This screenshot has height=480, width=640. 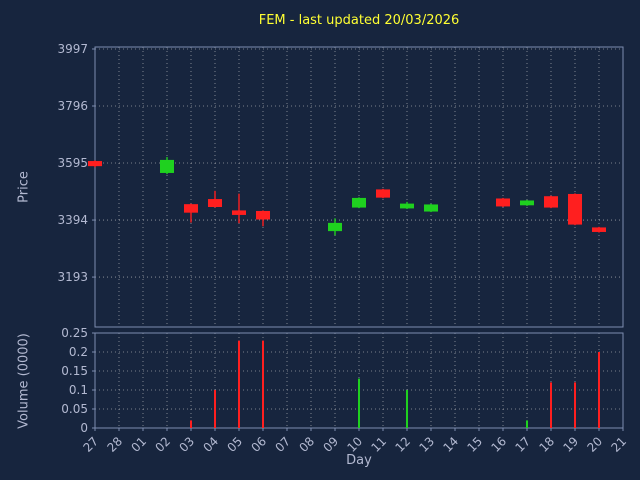 What do you see at coordinates (426, 444) in the screenshot?
I see `x-tick-label: 13` at bounding box center [426, 444].